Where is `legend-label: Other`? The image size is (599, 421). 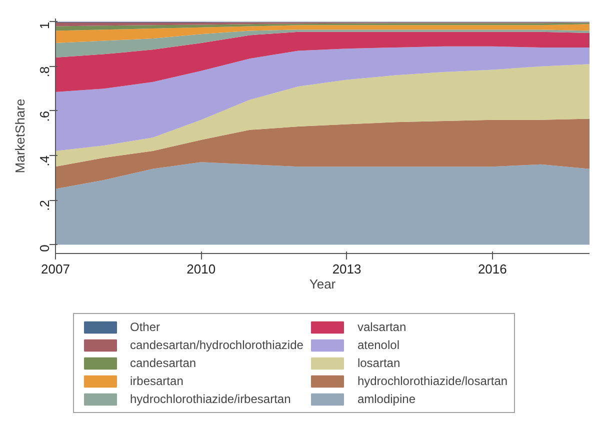 legend-label: Other is located at coordinates (145, 327).